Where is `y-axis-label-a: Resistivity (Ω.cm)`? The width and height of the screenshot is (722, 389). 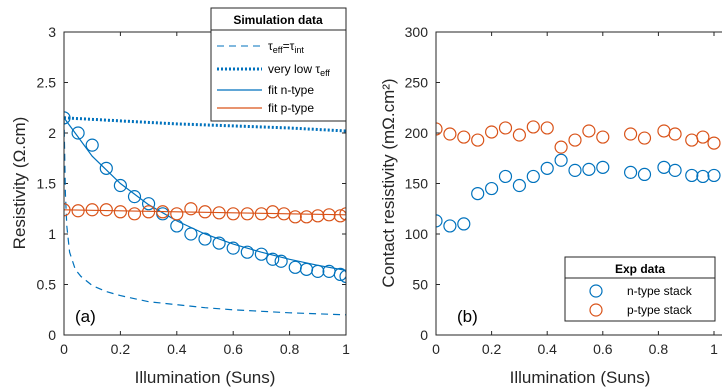
y-axis-label-a: Resistivity (Ω.cm) is located at coordinates (19, 183).